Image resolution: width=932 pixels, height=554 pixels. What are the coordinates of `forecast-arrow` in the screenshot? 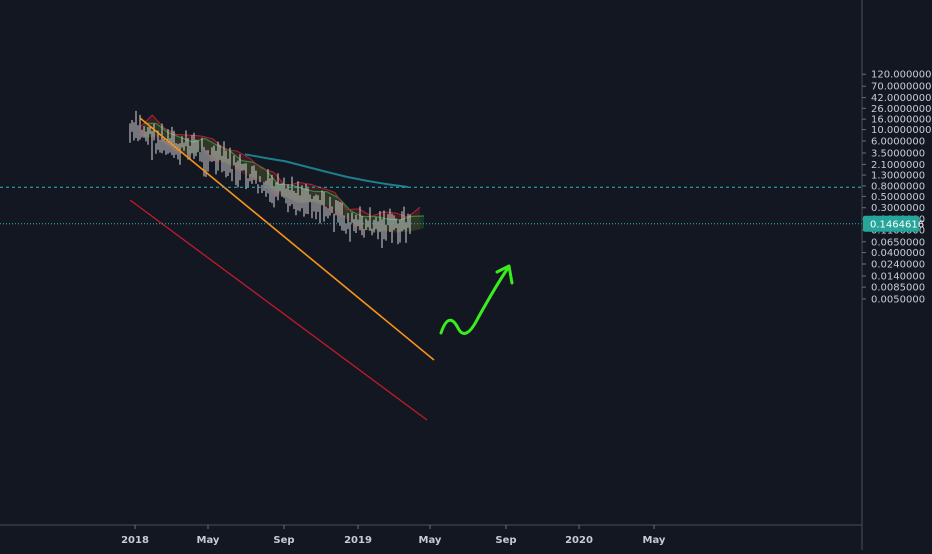 It's located at (476, 299).